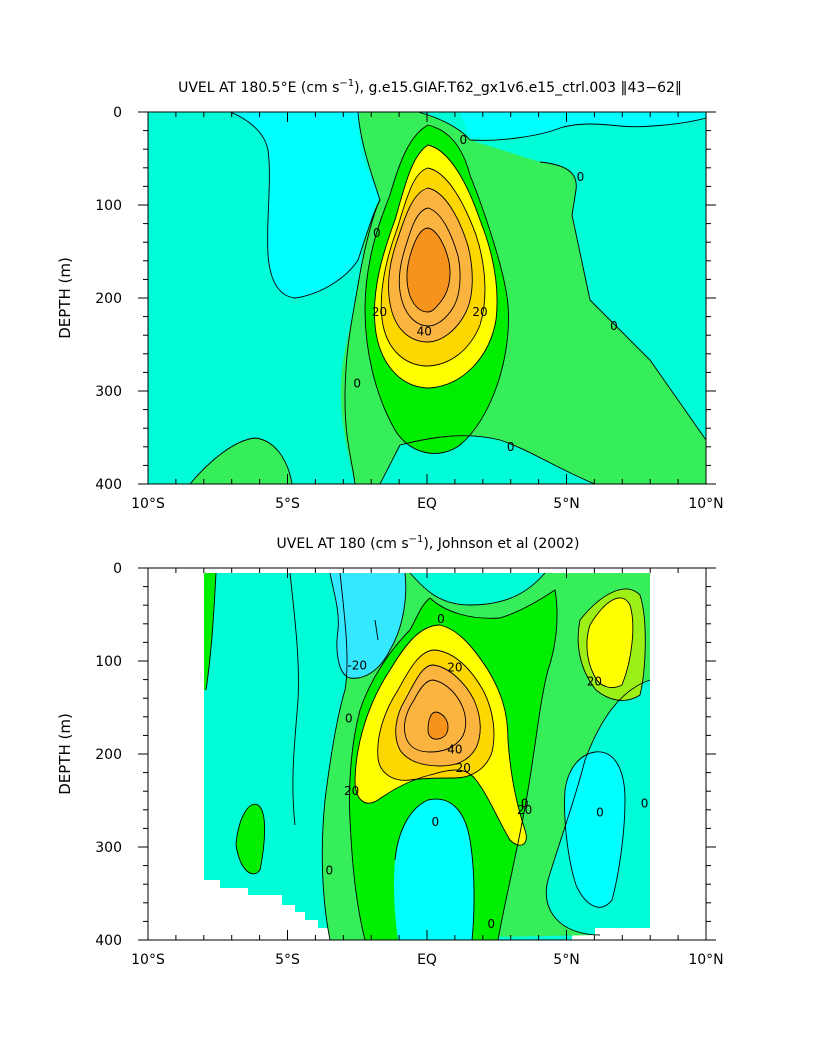 The width and height of the screenshot is (818, 1055). Describe the element at coordinates (108, 848) in the screenshot. I see `bottom-y-tick-label: 300` at that location.